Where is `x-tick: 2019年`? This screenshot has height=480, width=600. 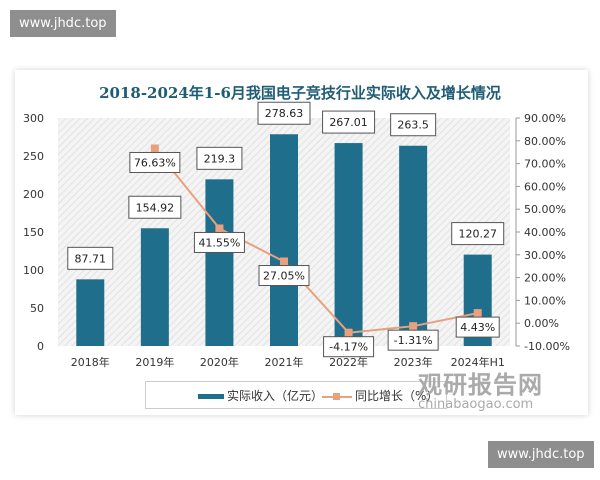
x-tick: 2019年 is located at coordinates (154, 362).